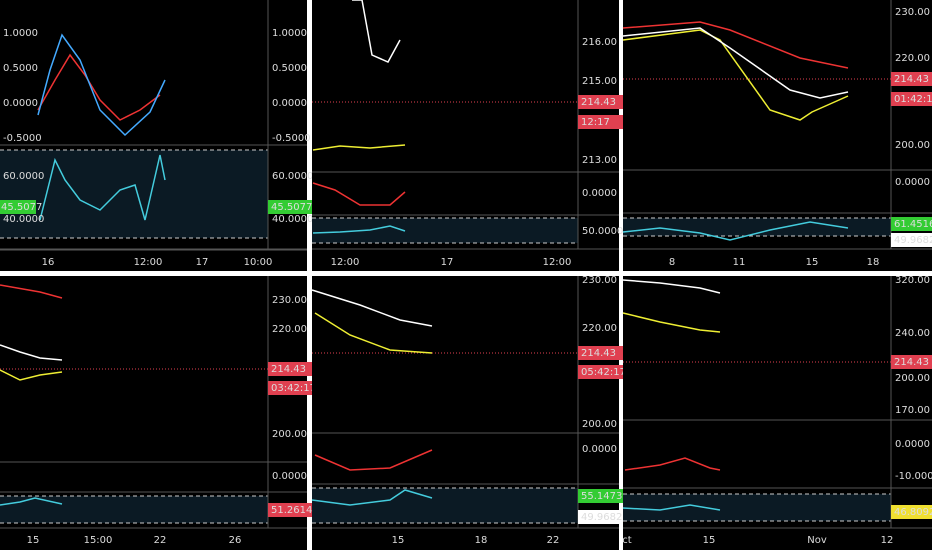 This screenshot has width=932, height=550. I want to click on y-axis-label: 0.5000, so click(289, 68).